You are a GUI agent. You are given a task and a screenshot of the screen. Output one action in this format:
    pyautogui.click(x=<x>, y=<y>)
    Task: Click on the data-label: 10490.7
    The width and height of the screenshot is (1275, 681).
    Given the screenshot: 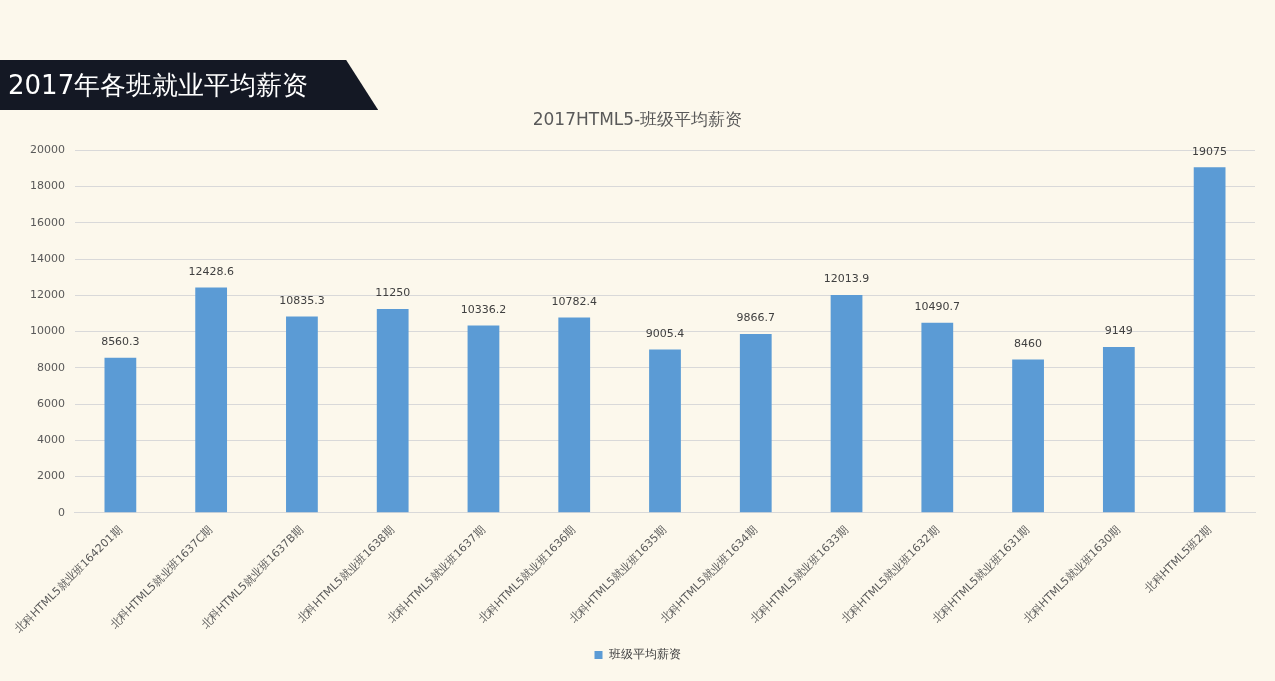 What is the action you would take?
    pyautogui.click(x=937, y=307)
    